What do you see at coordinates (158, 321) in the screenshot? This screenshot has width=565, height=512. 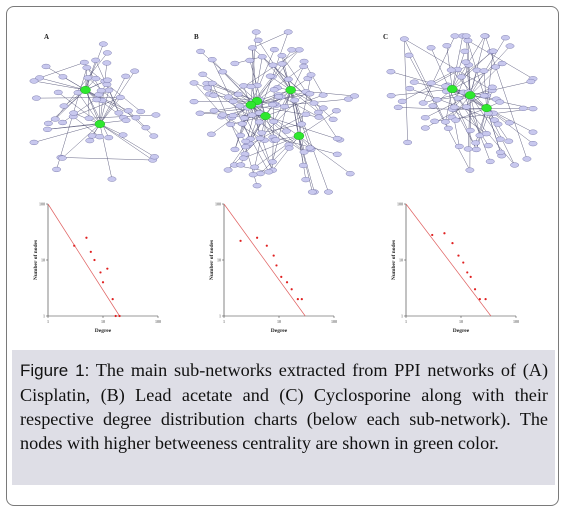 I see `x-tick-label: 100` at bounding box center [158, 321].